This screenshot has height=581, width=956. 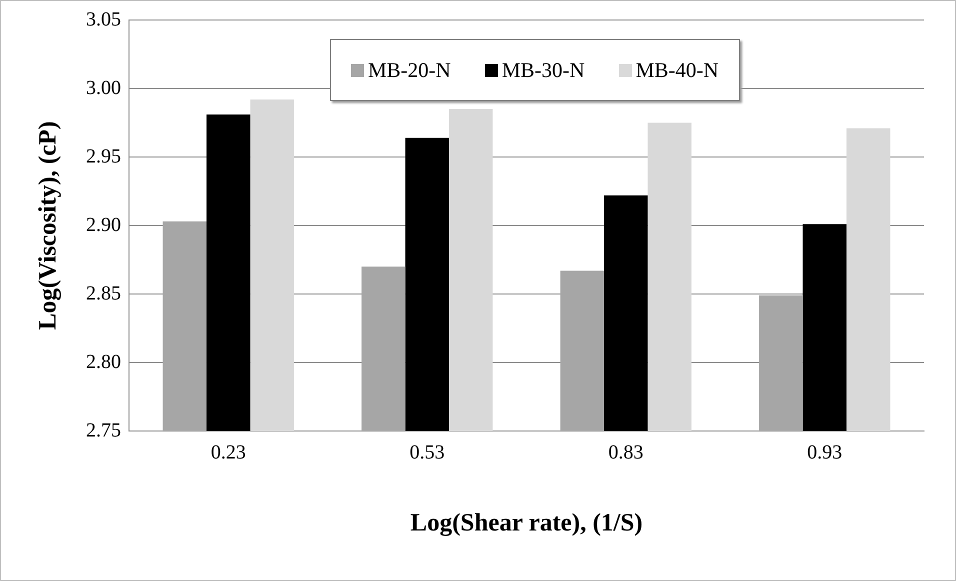 What do you see at coordinates (103, 225) in the screenshot?
I see `y-tick-label: 2.90` at bounding box center [103, 225].